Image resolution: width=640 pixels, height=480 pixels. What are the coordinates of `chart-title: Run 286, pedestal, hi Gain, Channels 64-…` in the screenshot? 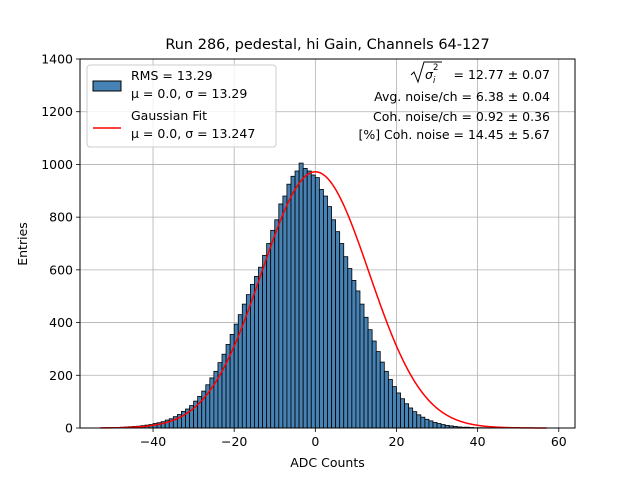 It's located at (327, 45).